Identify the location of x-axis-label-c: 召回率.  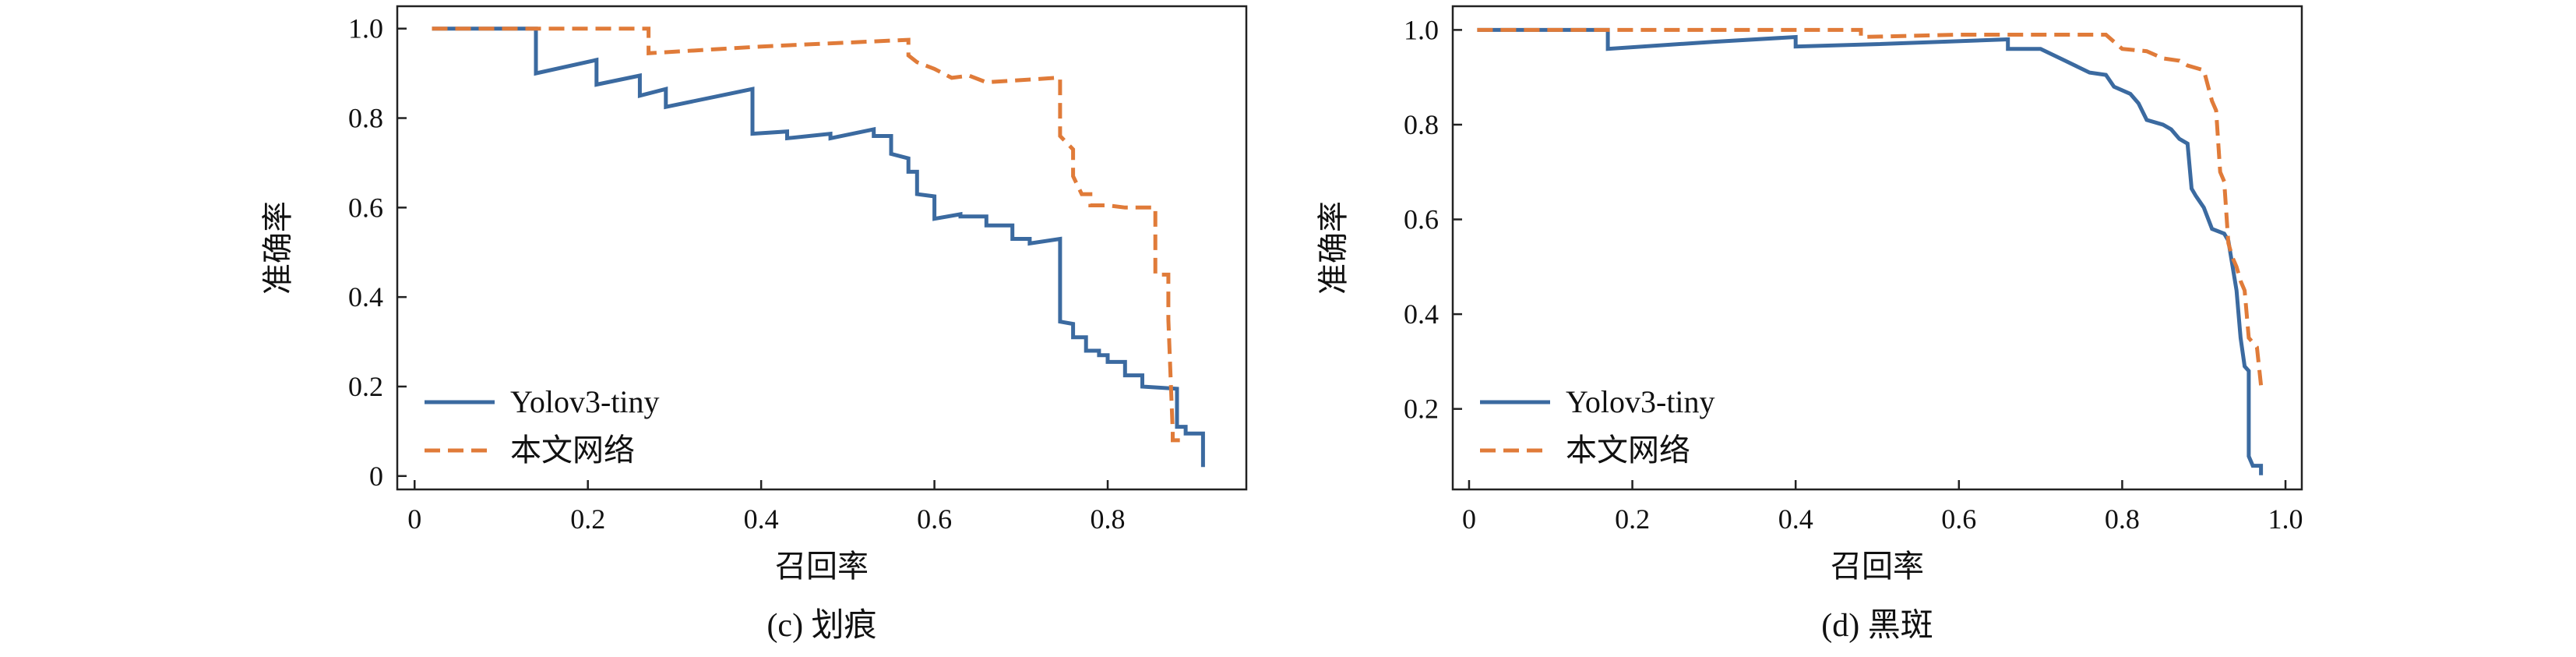
(822, 567).